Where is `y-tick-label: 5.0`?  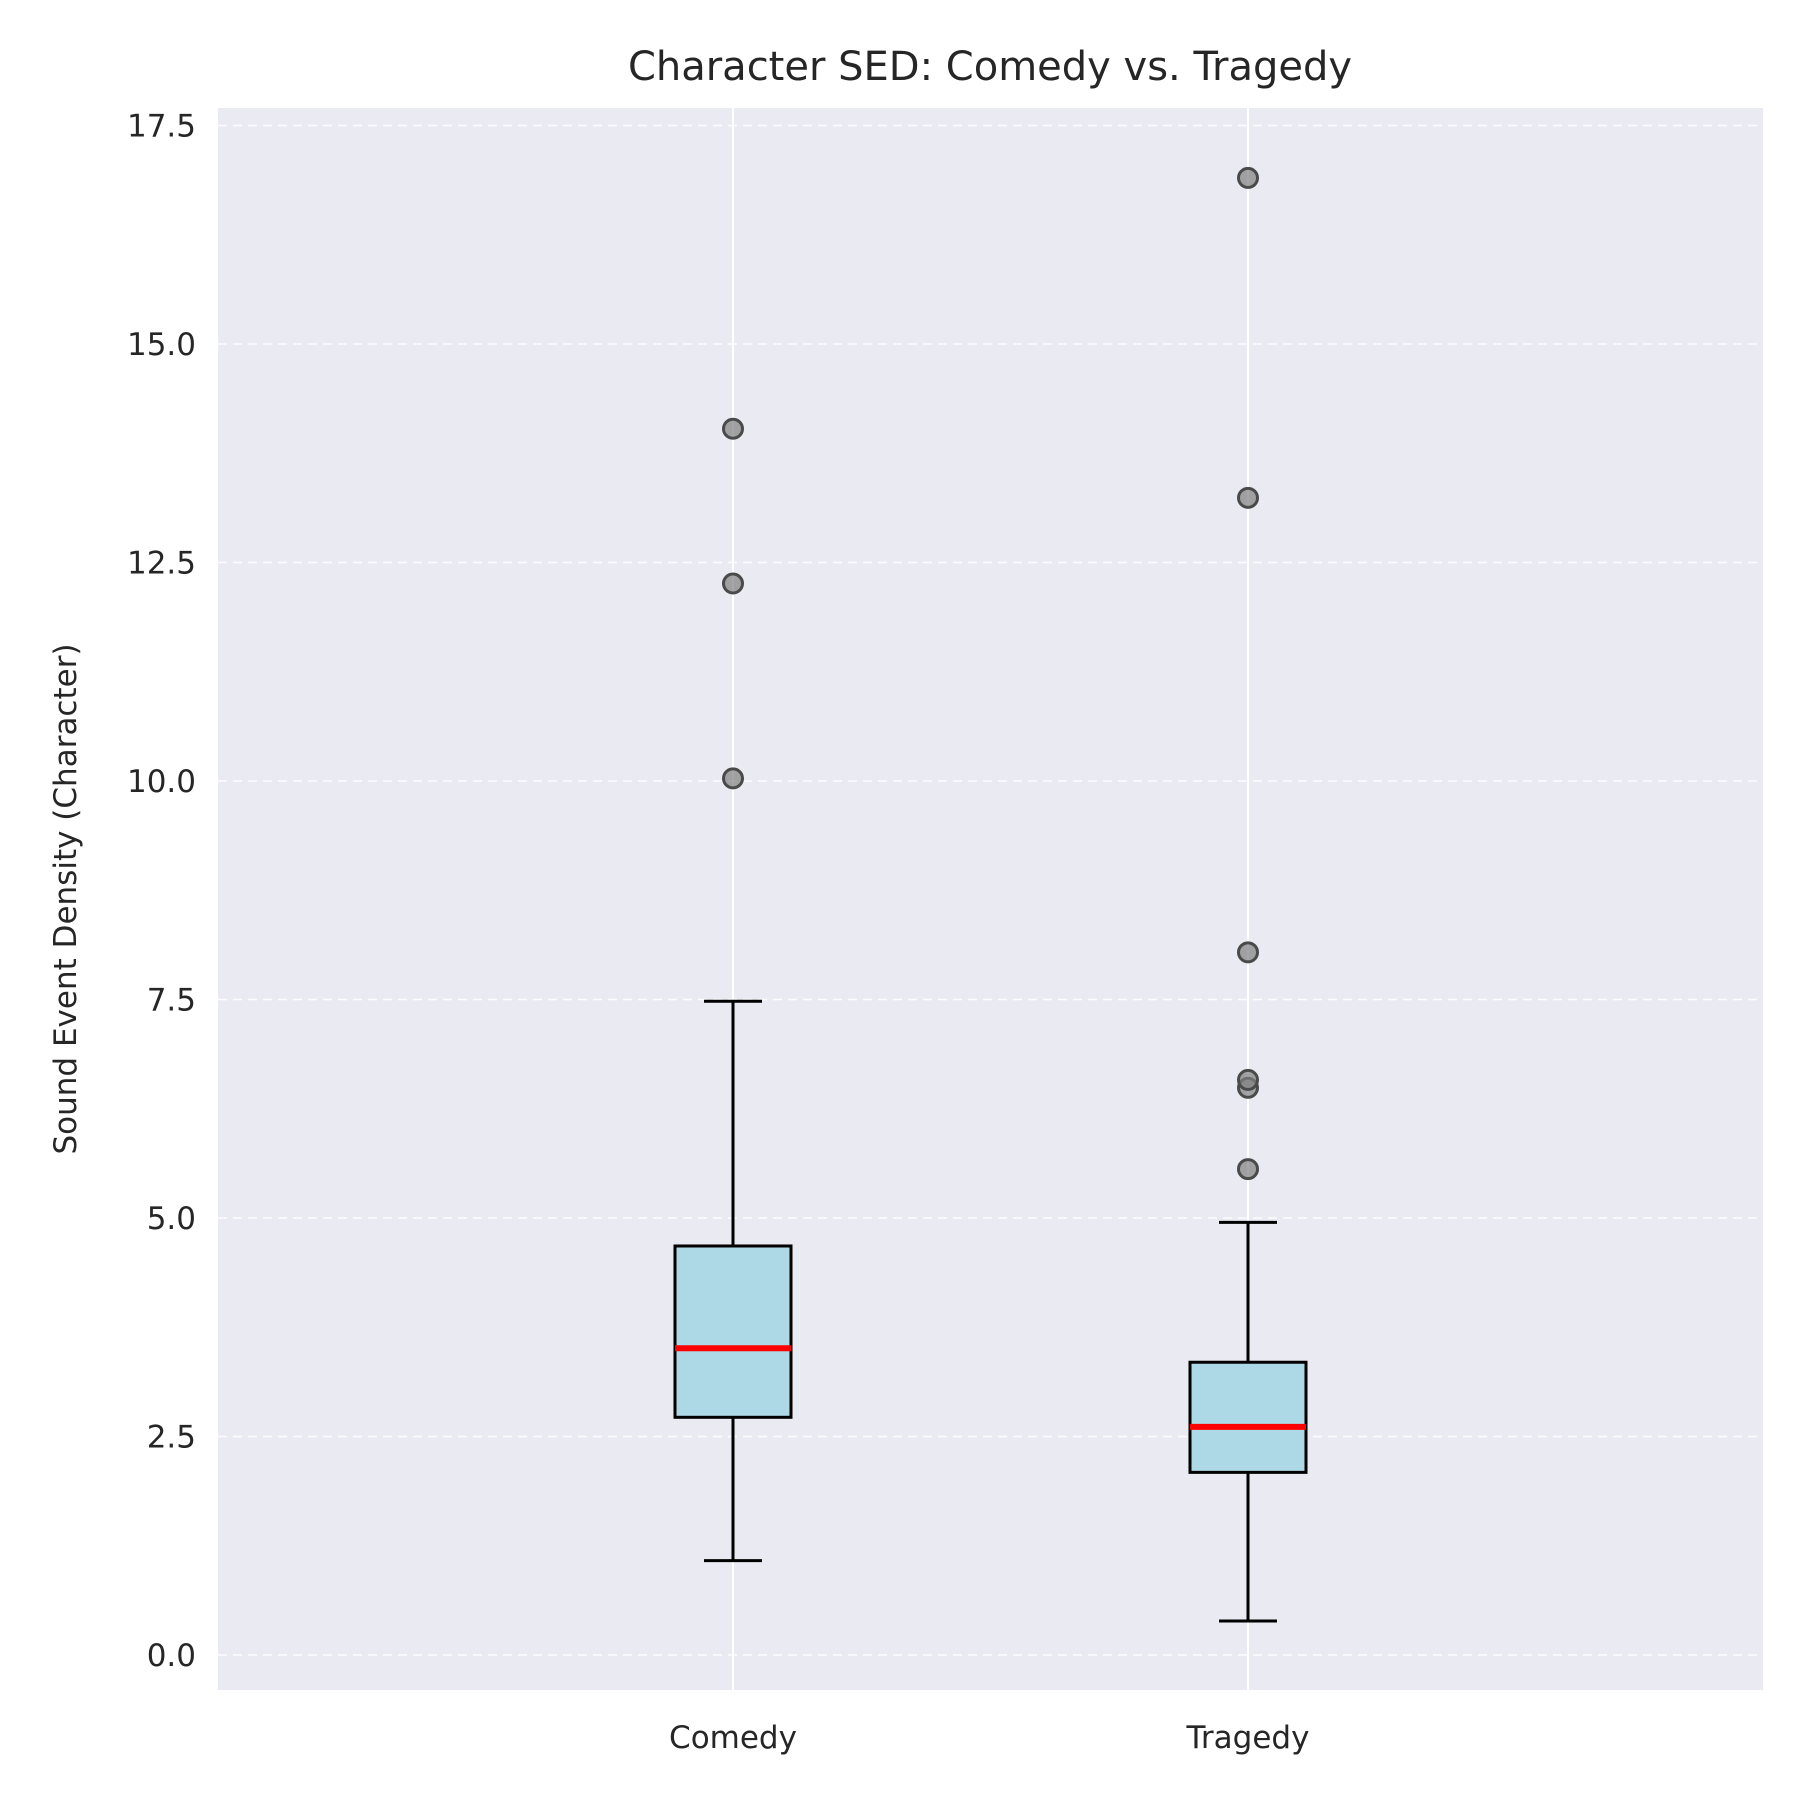 y-tick-label: 5.0 is located at coordinates (171, 1219).